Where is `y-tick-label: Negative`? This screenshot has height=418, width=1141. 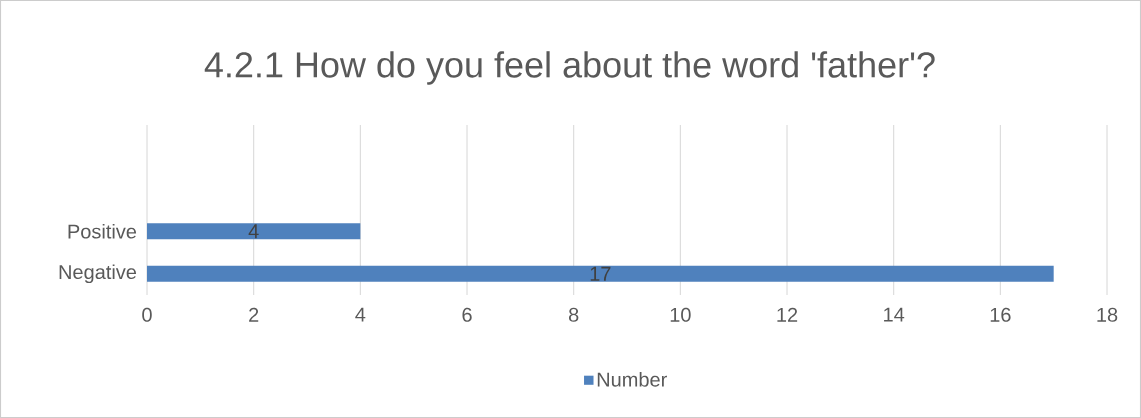 y-tick-label: Negative is located at coordinates (98, 274).